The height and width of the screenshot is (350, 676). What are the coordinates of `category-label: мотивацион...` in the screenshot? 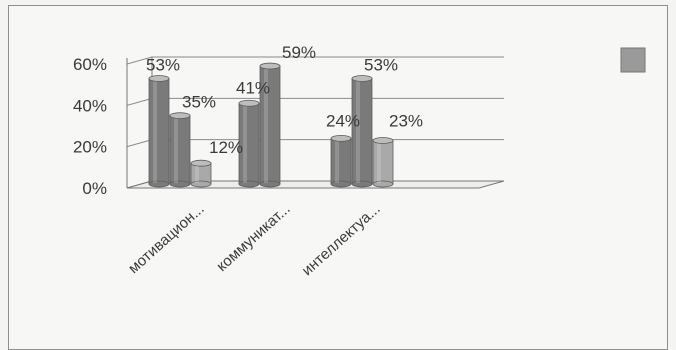 It's located at (166, 238).